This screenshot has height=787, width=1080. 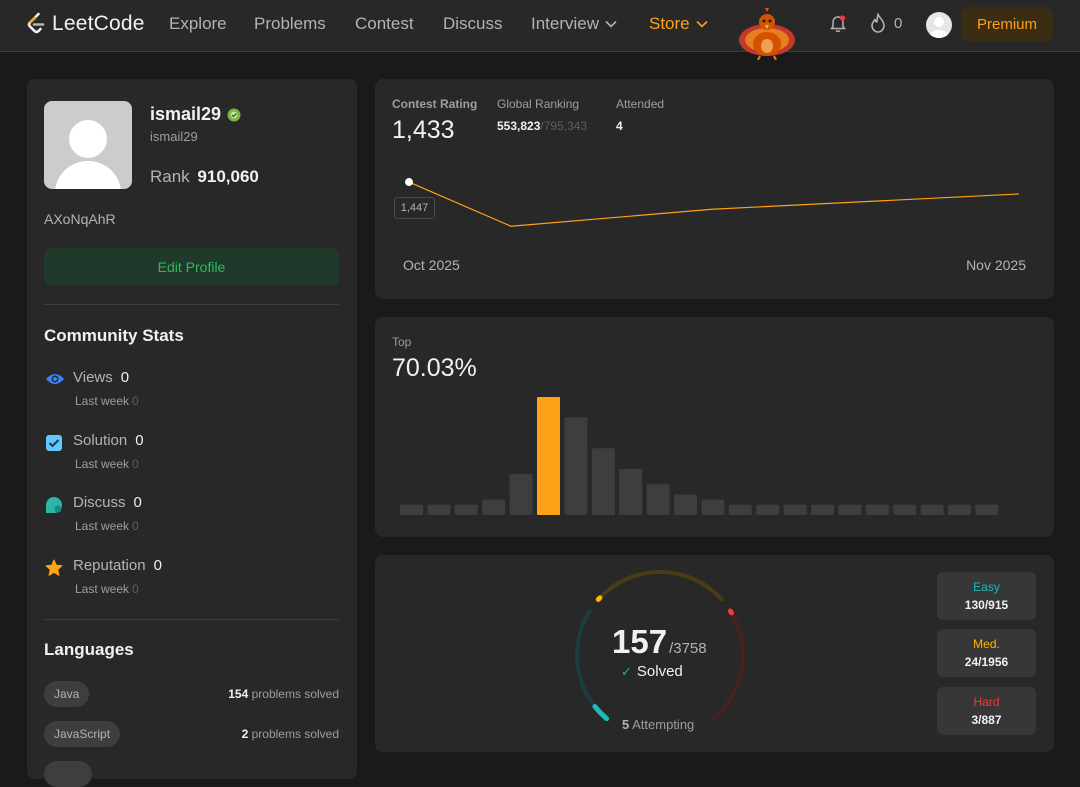 What do you see at coordinates (986, 711) in the screenshot?
I see `difficulty-hard: Hard 3/887` at bounding box center [986, 711].